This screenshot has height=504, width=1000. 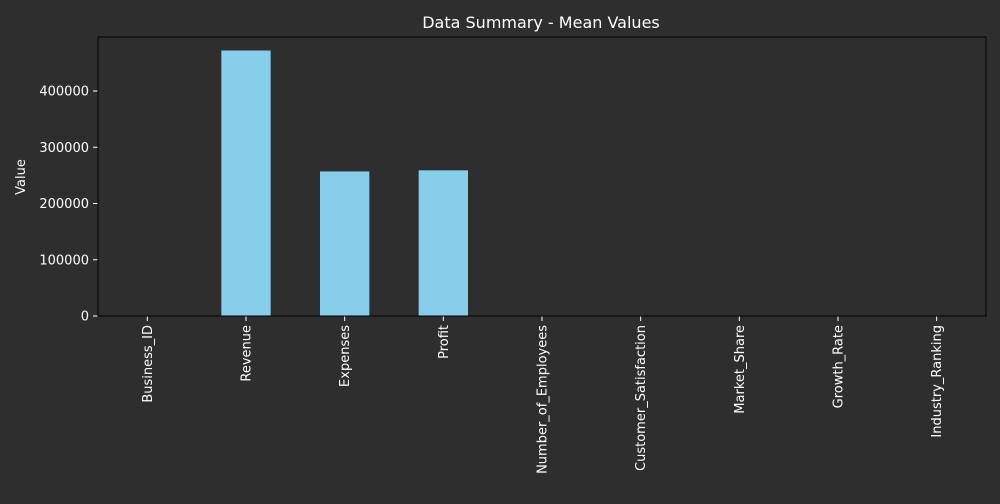 What do you see at coordinates (85, 317) in the screenshot?
I see `y-tick-label: 0` at bounding box center [85, 317].